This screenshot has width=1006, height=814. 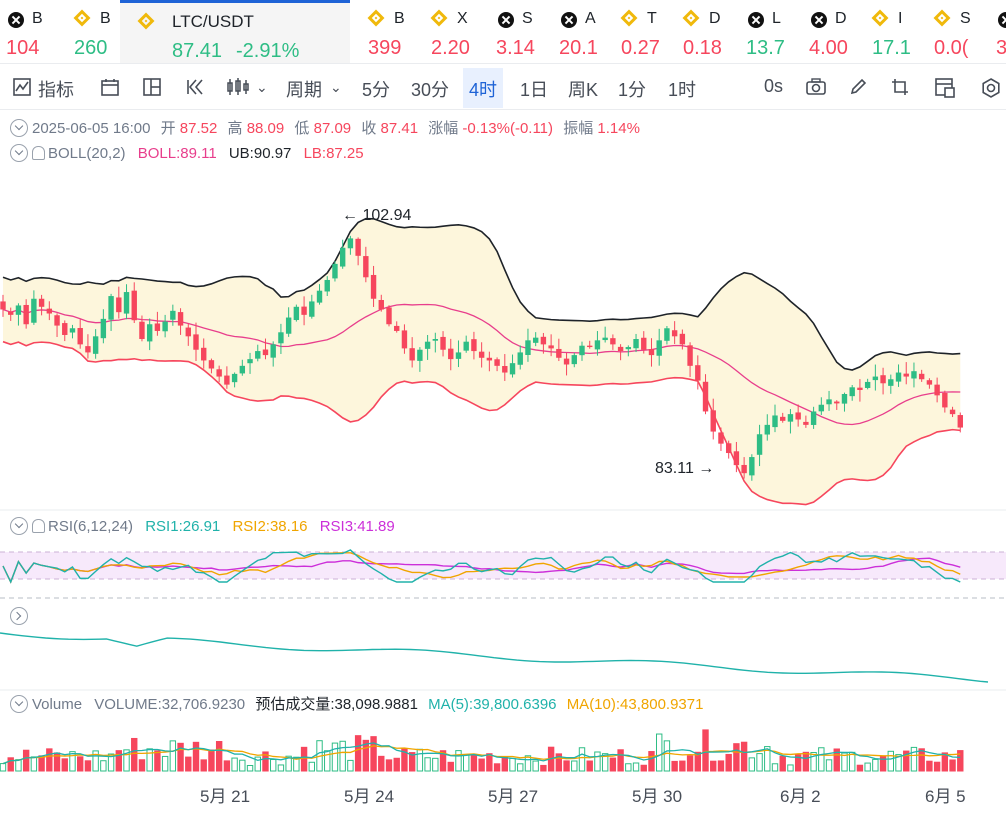 I want to click on rewind-icon, so click(x=196, y=87).